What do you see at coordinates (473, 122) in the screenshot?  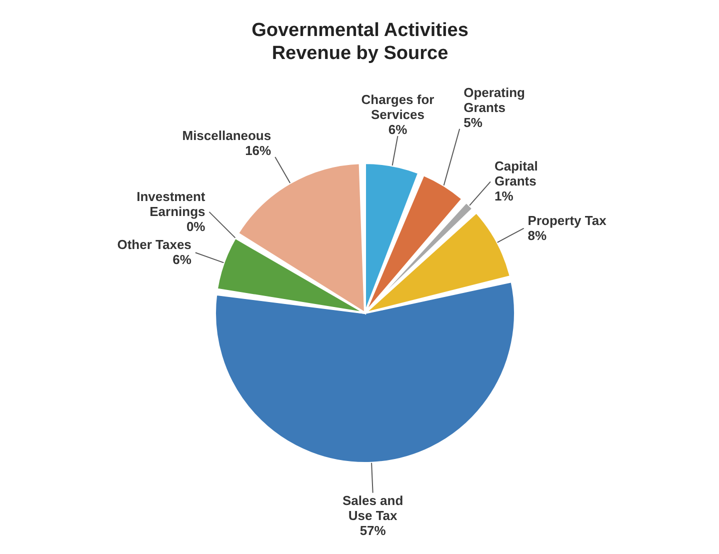 I see `data-label: 5%` at bounding box center [473, 122].